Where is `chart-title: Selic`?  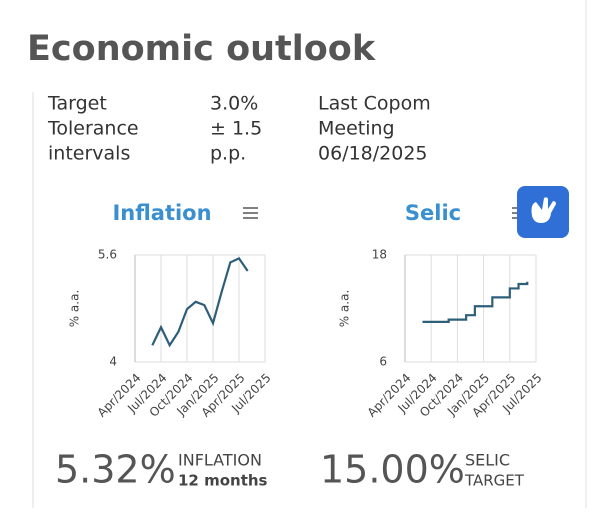
chart-title: Selic is located at coordinates (433, 213).